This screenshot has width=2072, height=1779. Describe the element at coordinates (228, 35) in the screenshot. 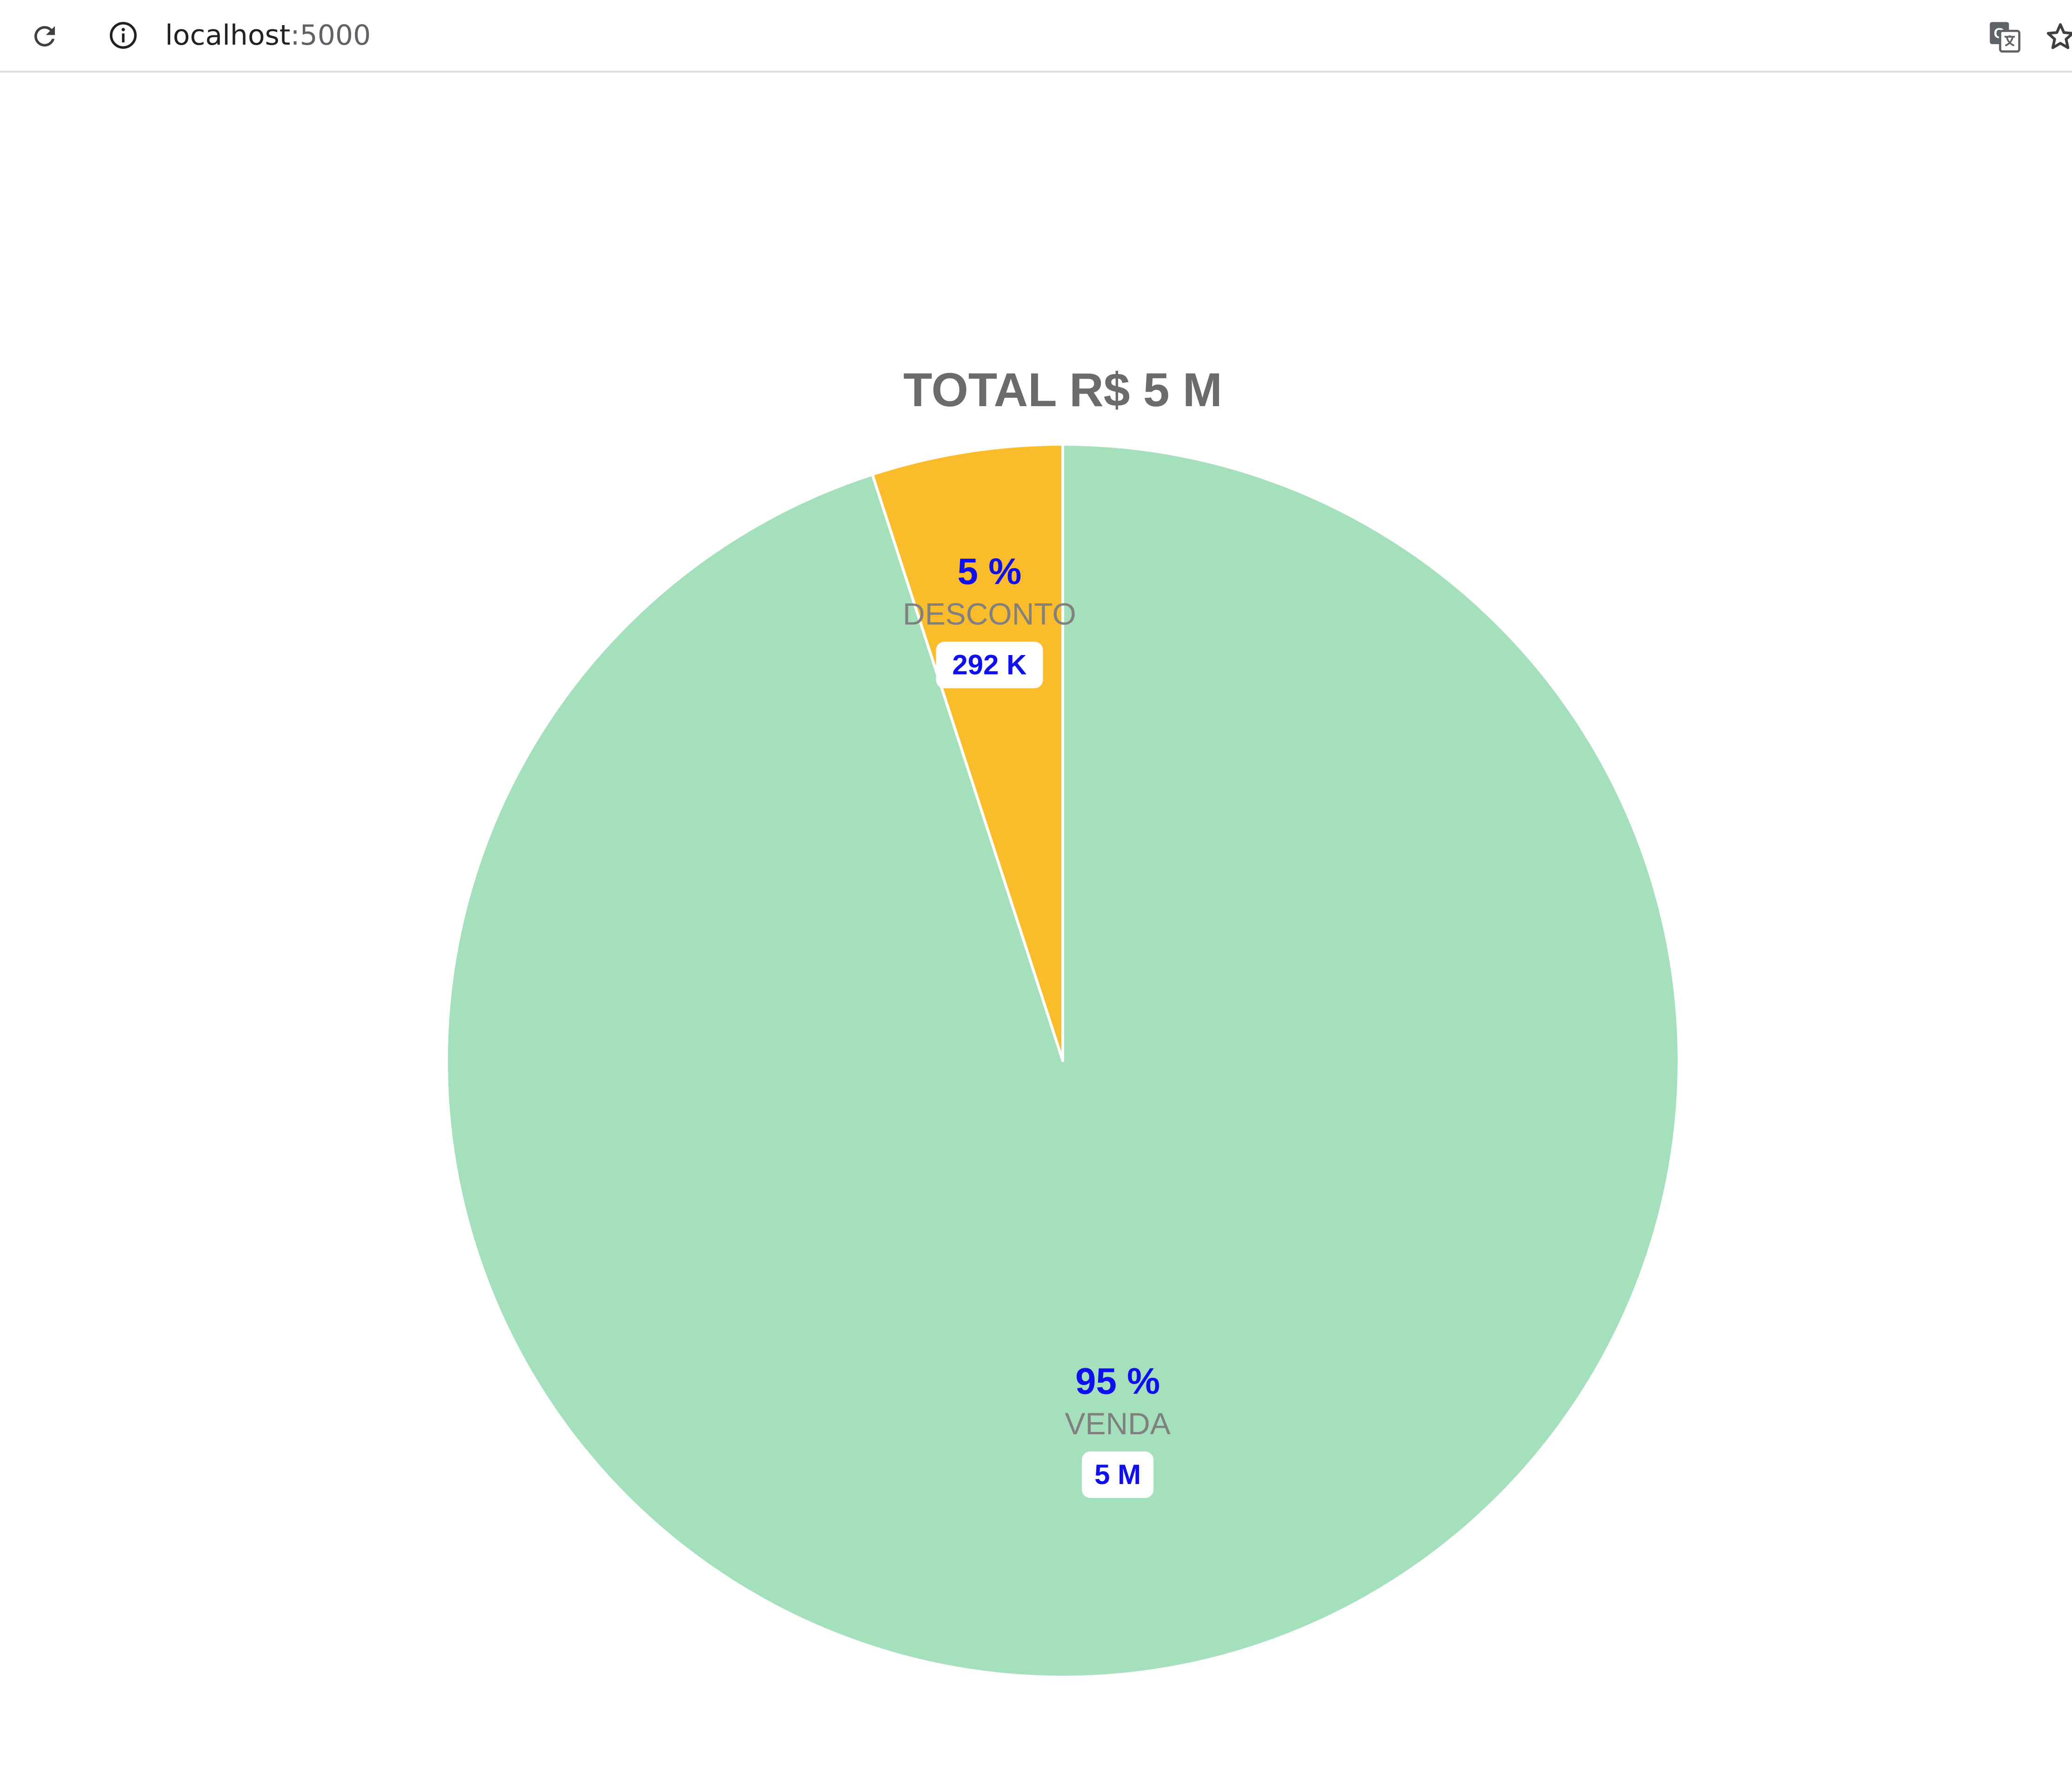

I see `url-host: localhost` at that location.